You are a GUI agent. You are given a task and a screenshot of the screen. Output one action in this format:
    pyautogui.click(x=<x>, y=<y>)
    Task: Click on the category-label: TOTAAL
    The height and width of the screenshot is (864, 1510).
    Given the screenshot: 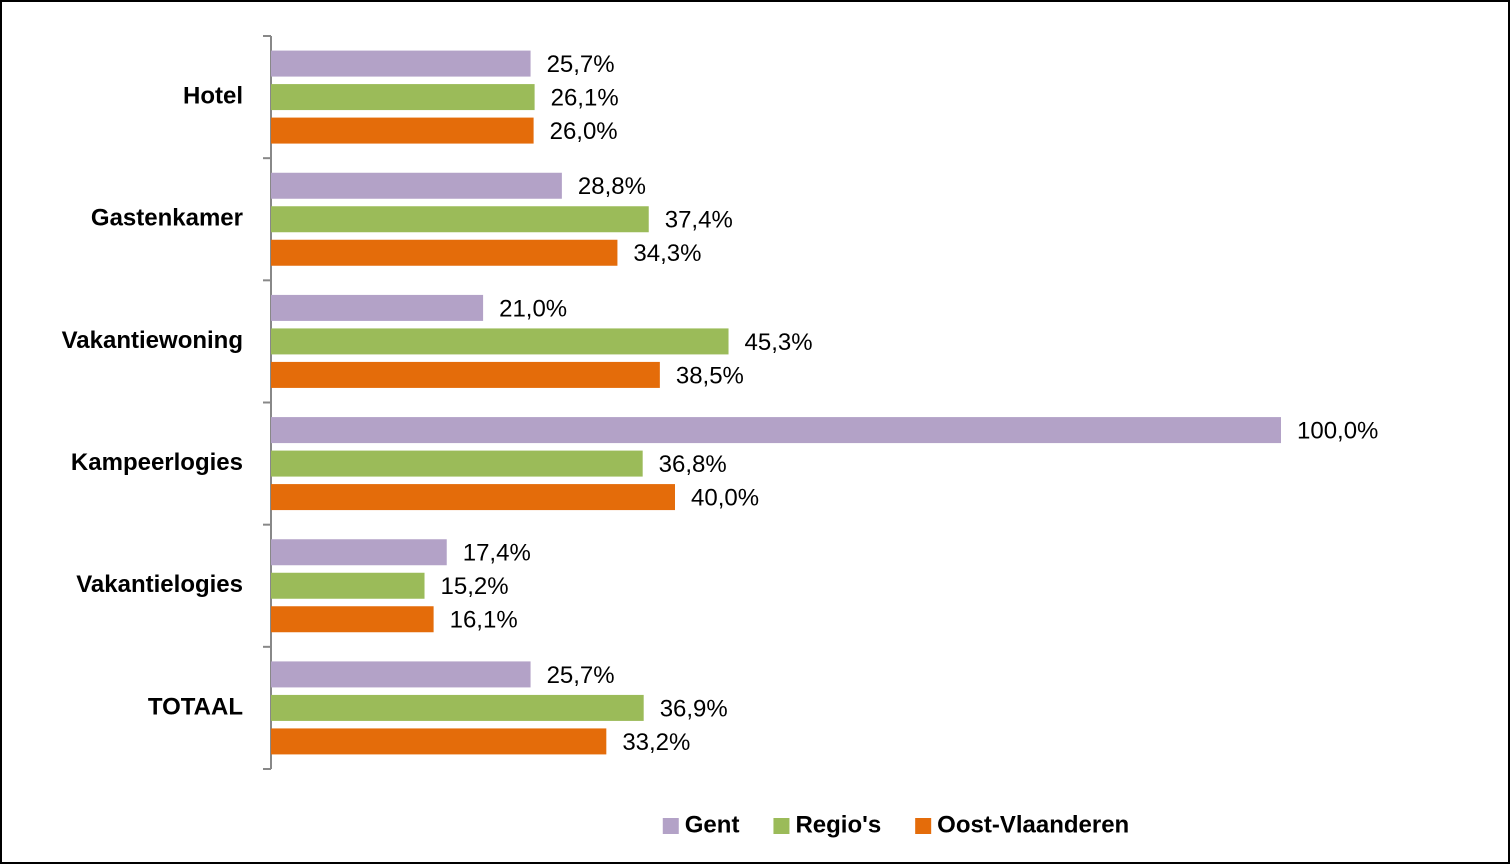 What is the action you would take?
    pyautogui.click(x=195, y=706)
    